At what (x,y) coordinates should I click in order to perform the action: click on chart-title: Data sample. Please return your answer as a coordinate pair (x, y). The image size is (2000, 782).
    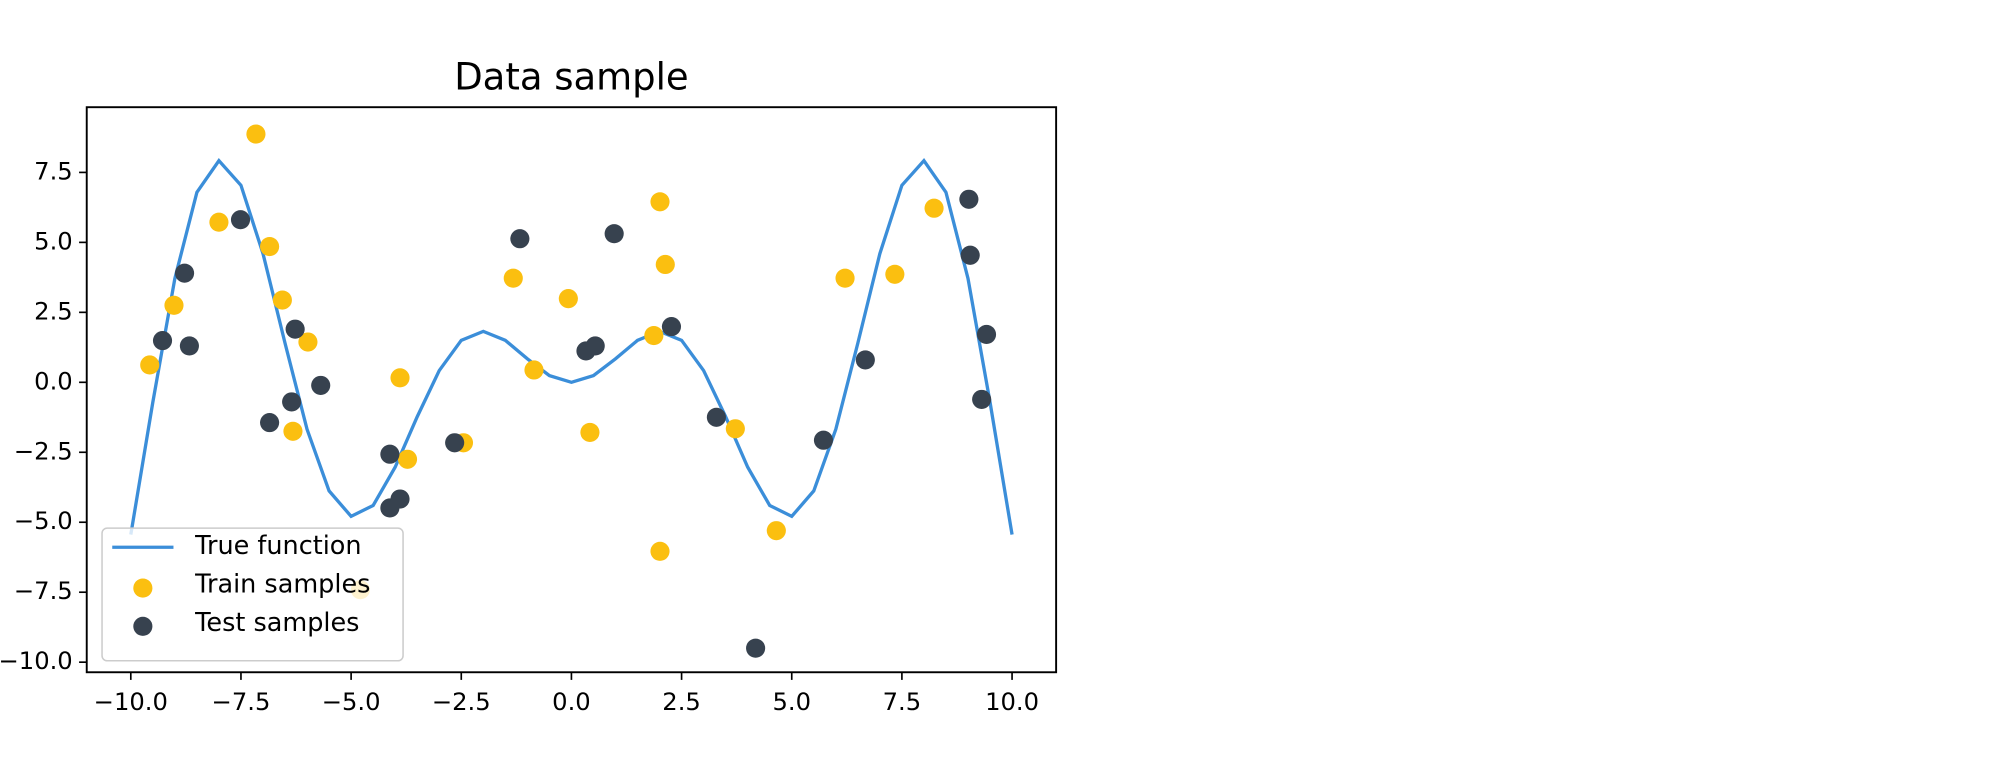
    Looking at the image, I should click on (571, 77).